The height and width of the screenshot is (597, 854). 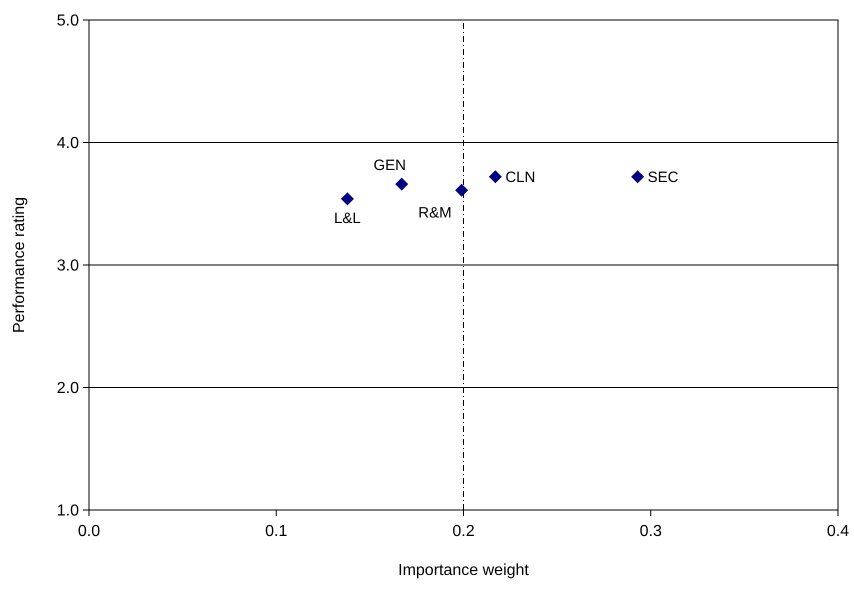 I want to click on x-axis-title: Importance weight, so click(x=464, y=570).